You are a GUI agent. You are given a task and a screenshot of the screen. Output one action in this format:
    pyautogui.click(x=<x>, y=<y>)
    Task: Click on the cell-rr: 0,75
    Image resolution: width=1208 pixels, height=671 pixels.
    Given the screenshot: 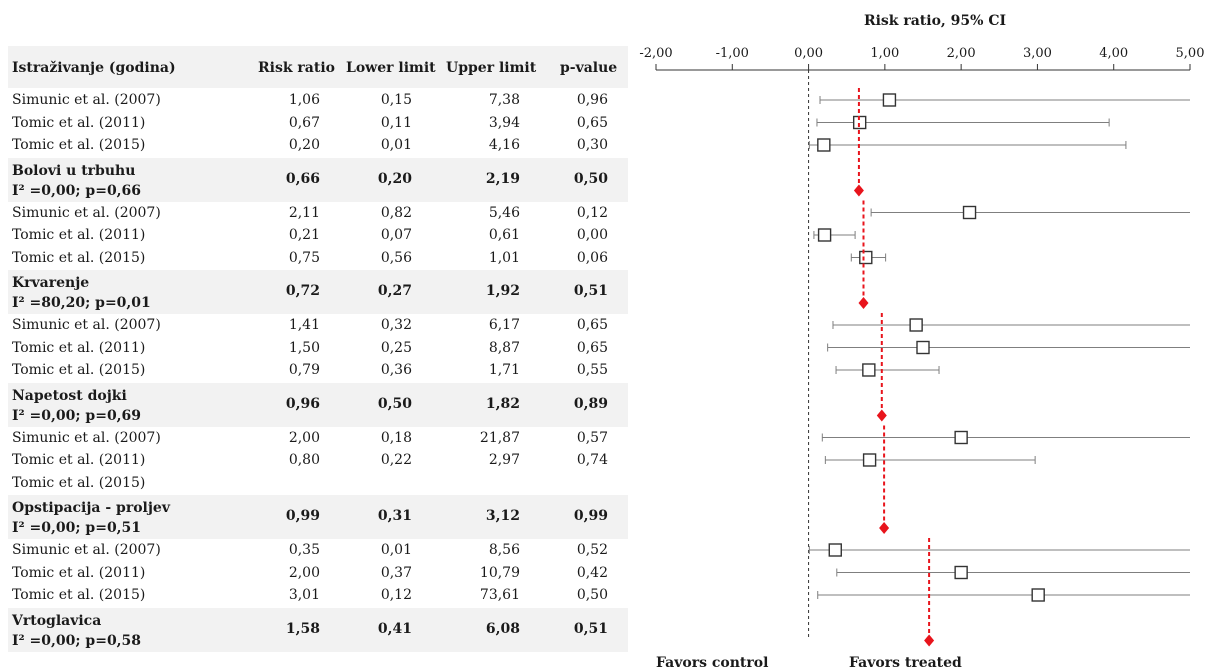 What is the action you would take?
    pyautogui.click(x=304, y=257)
    